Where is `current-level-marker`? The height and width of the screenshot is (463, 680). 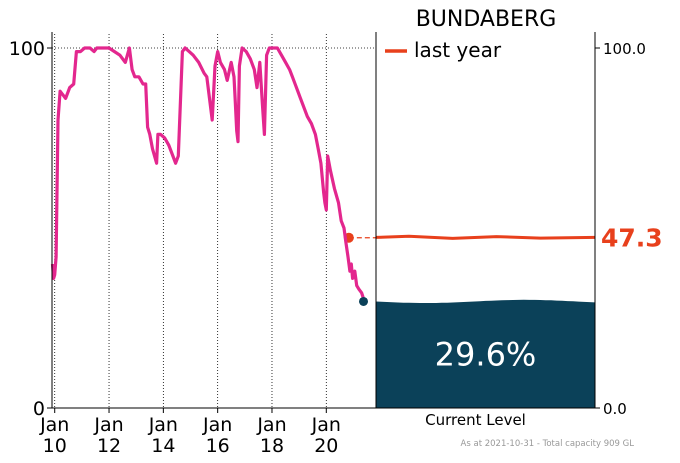
current-level-marker is located at coordinates (364, 301).